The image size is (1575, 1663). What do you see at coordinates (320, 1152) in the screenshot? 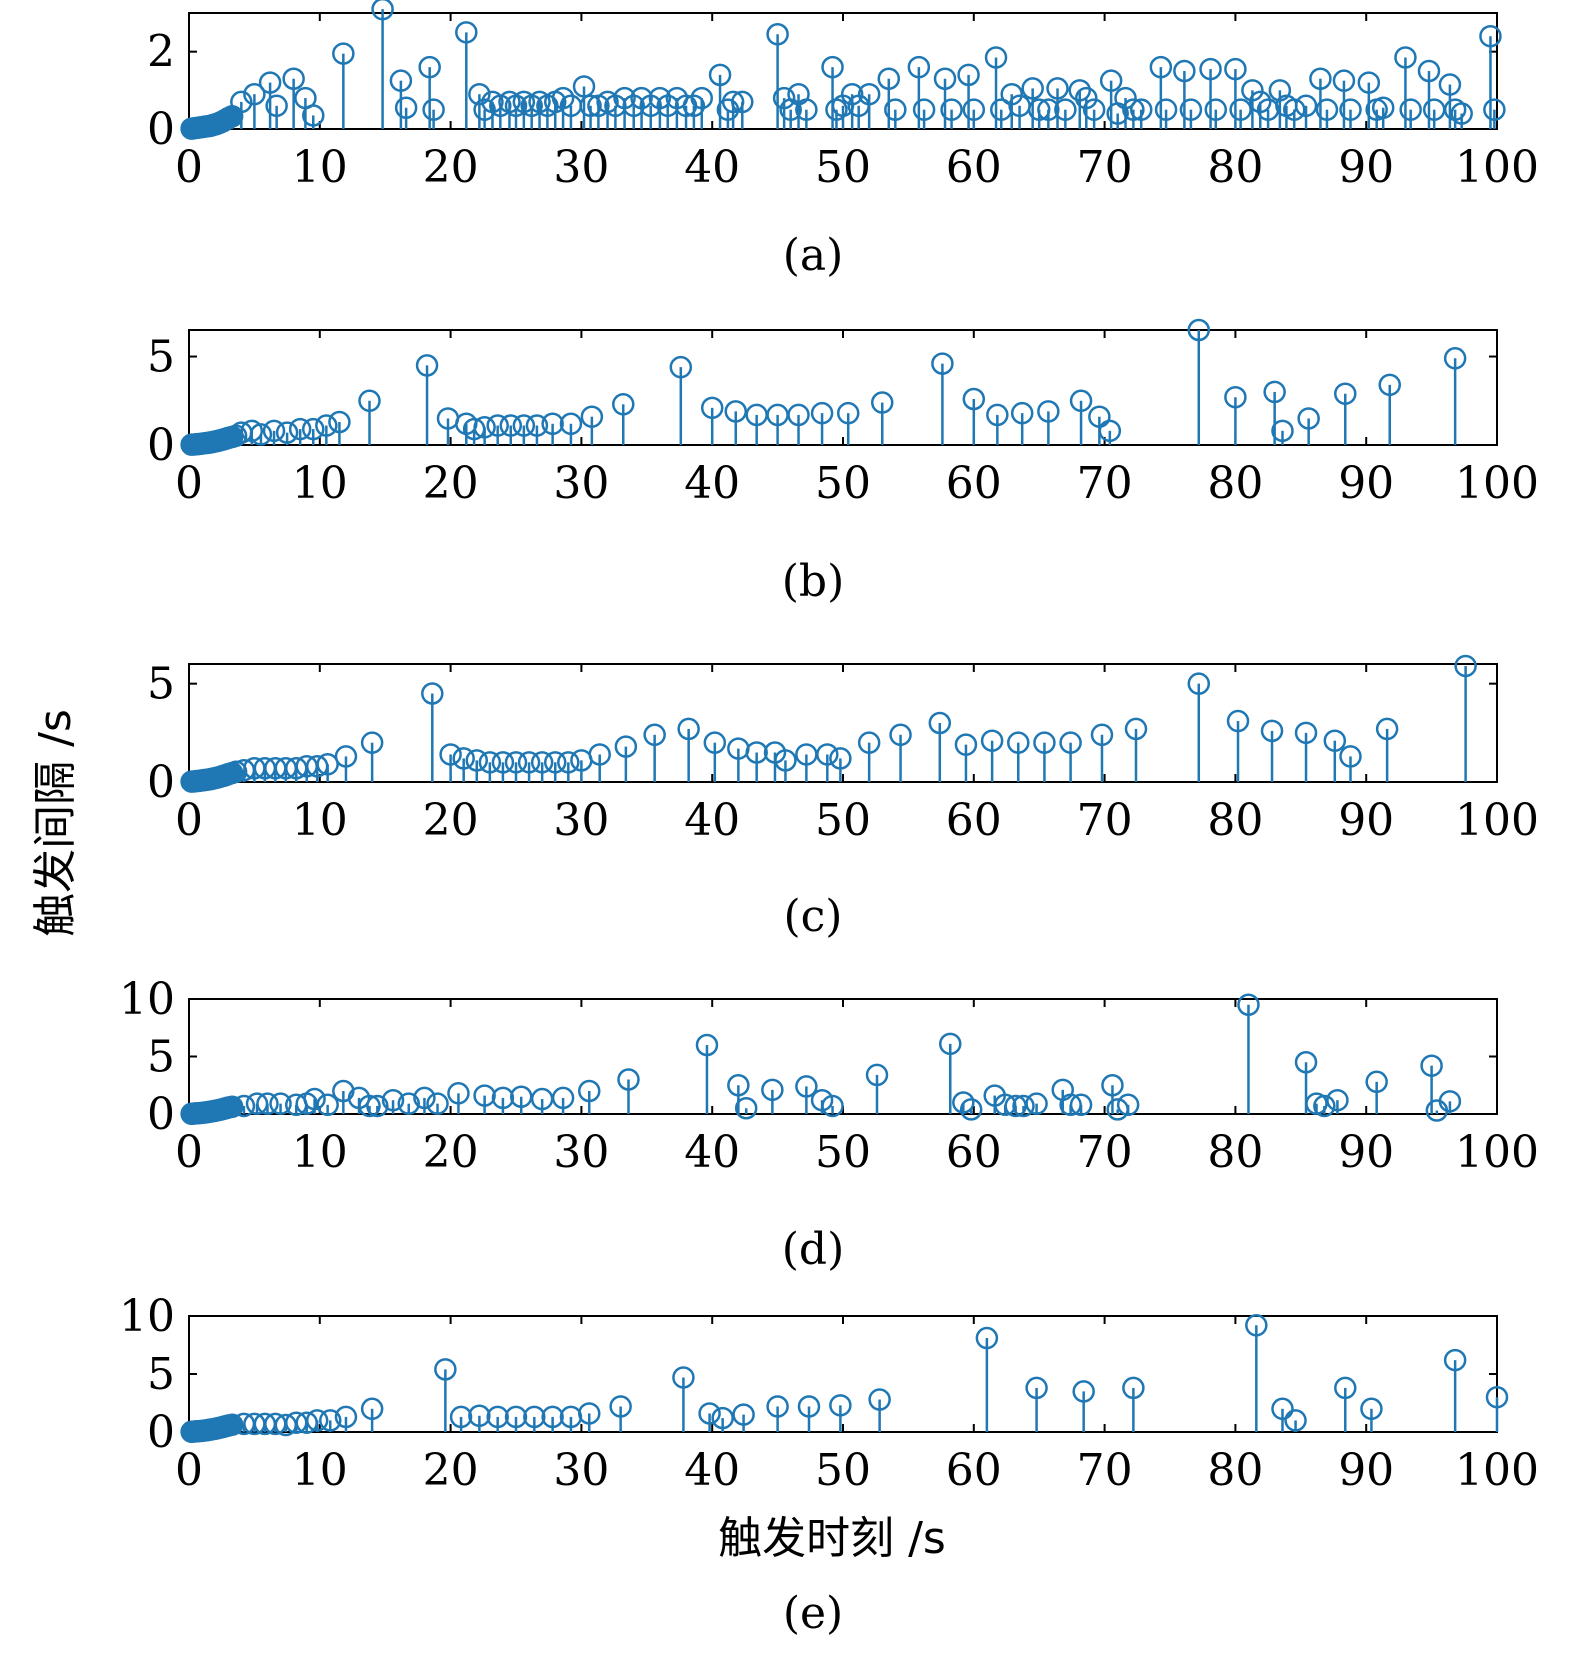
I see `x-tick-label: 10` at bounding box center [320, 1152].